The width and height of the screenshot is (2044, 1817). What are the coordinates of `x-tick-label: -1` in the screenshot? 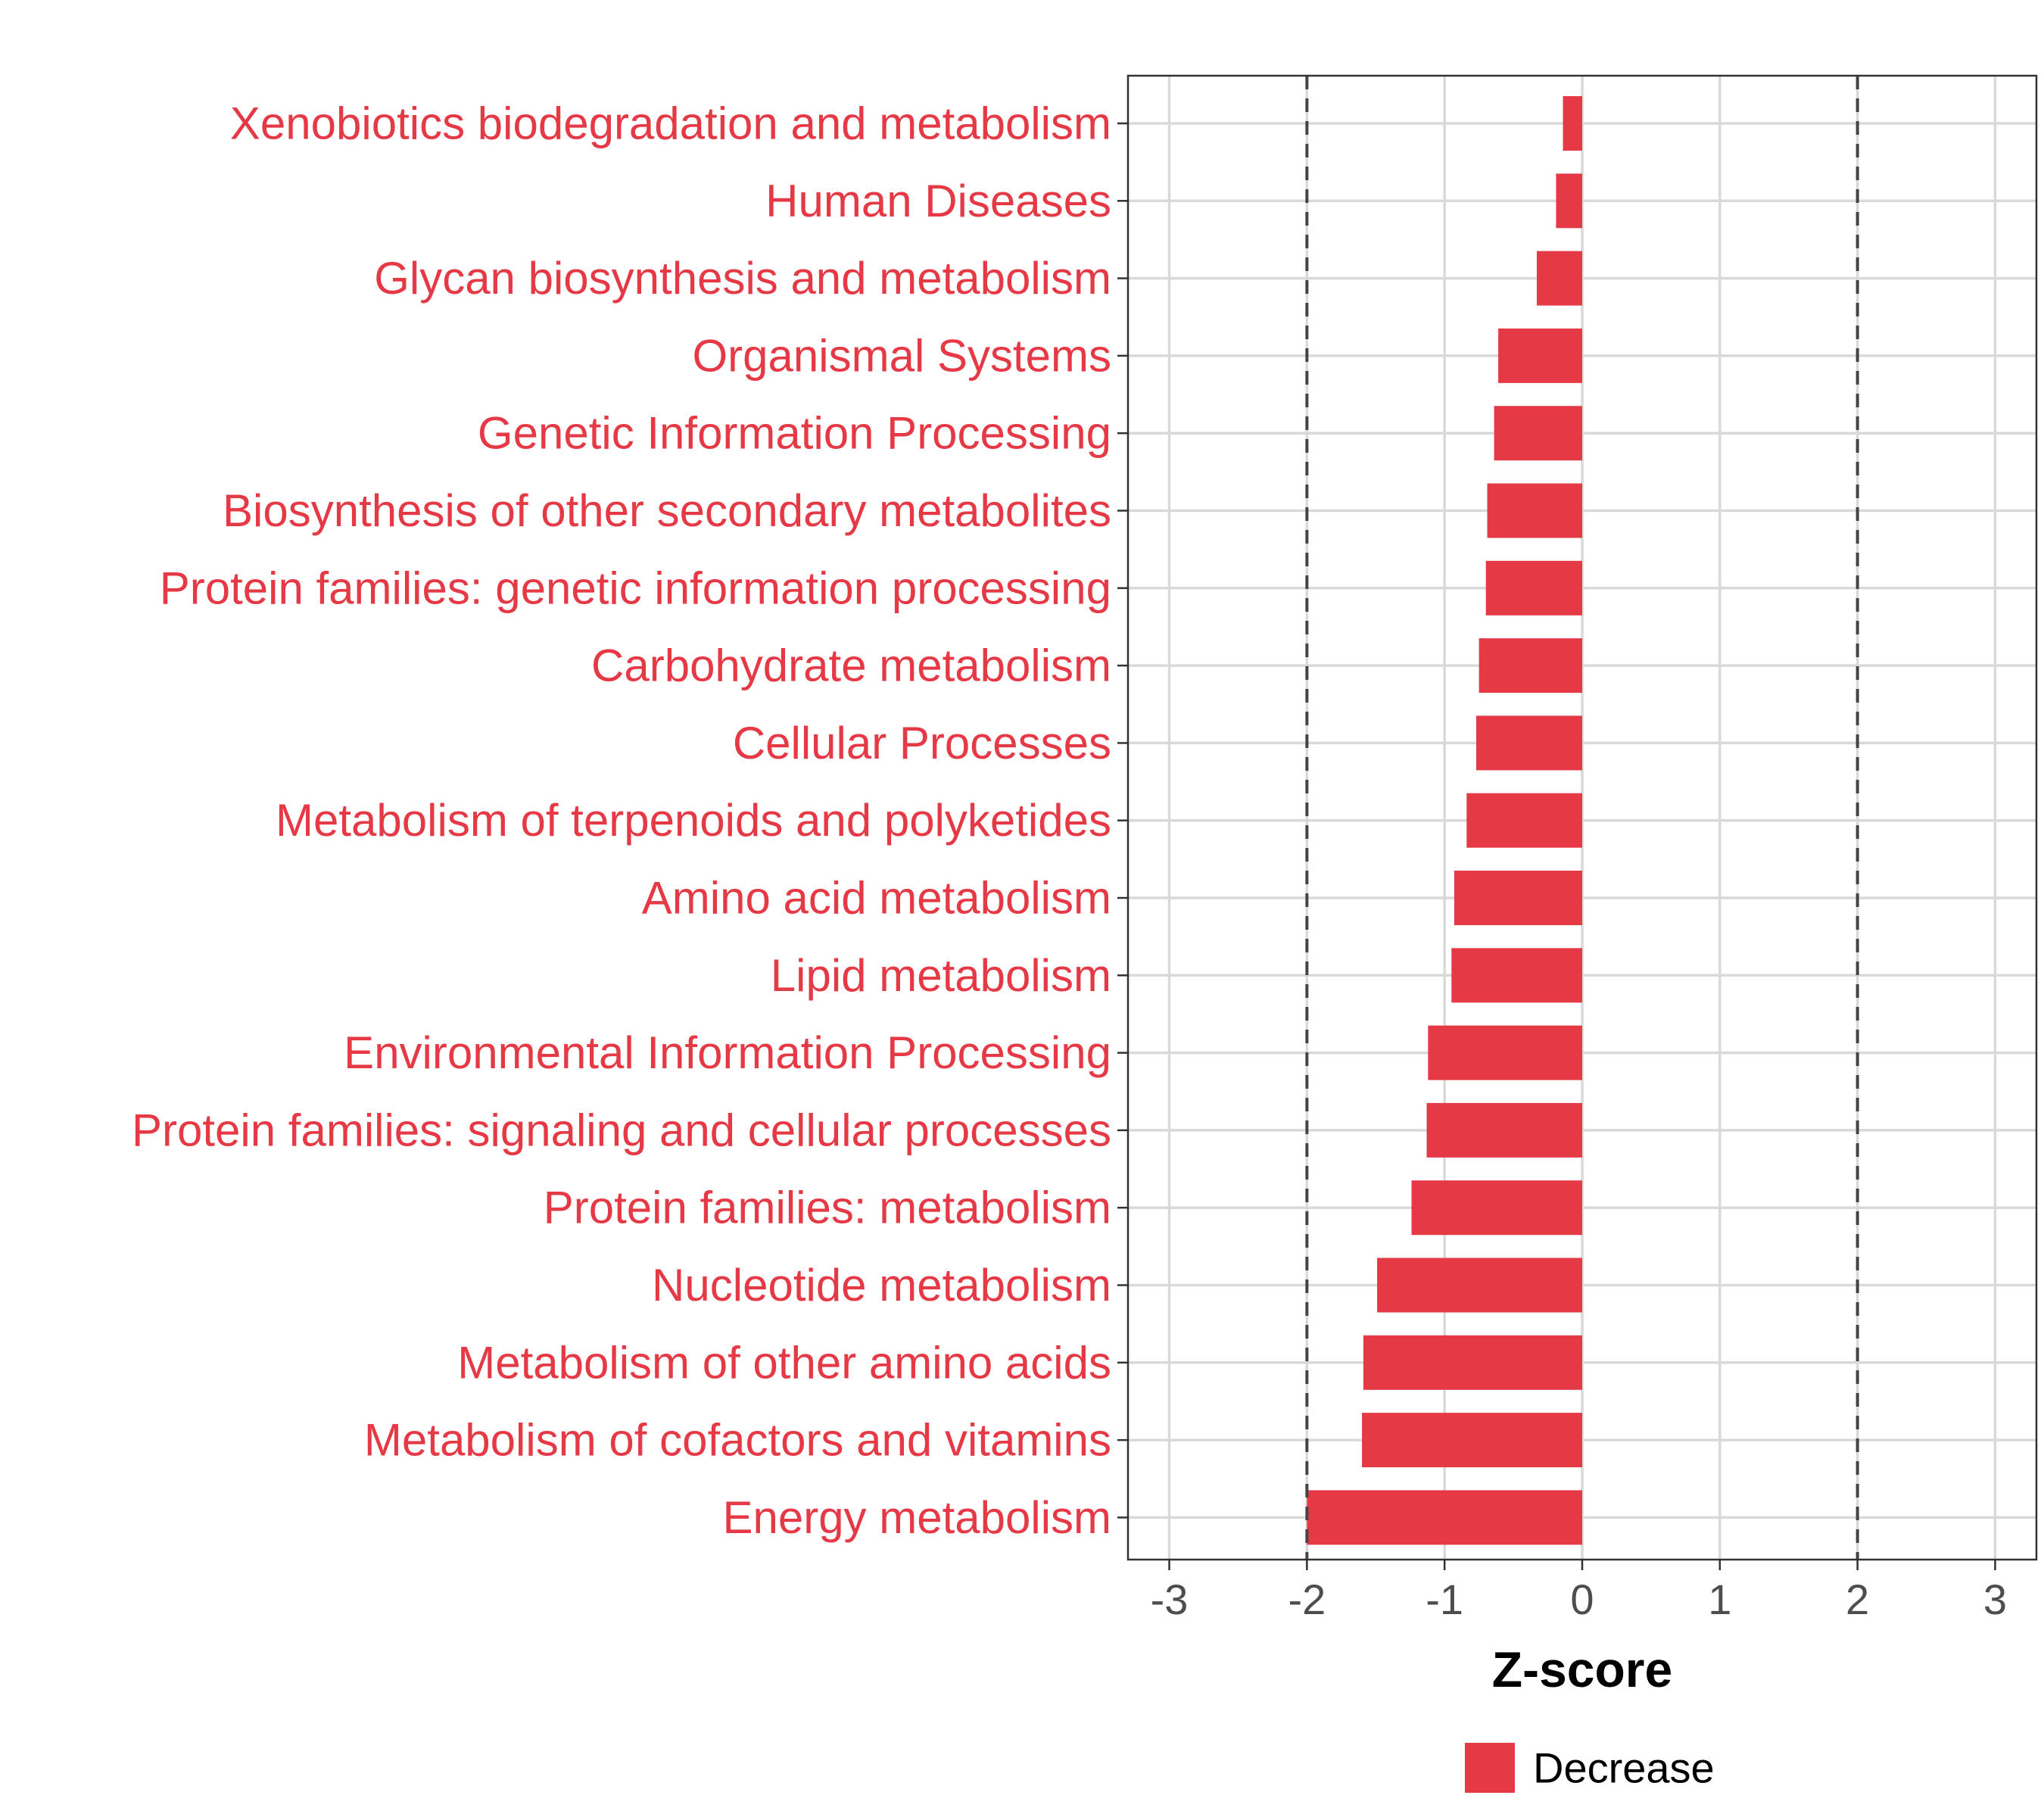 It's located at (1444, 1599).